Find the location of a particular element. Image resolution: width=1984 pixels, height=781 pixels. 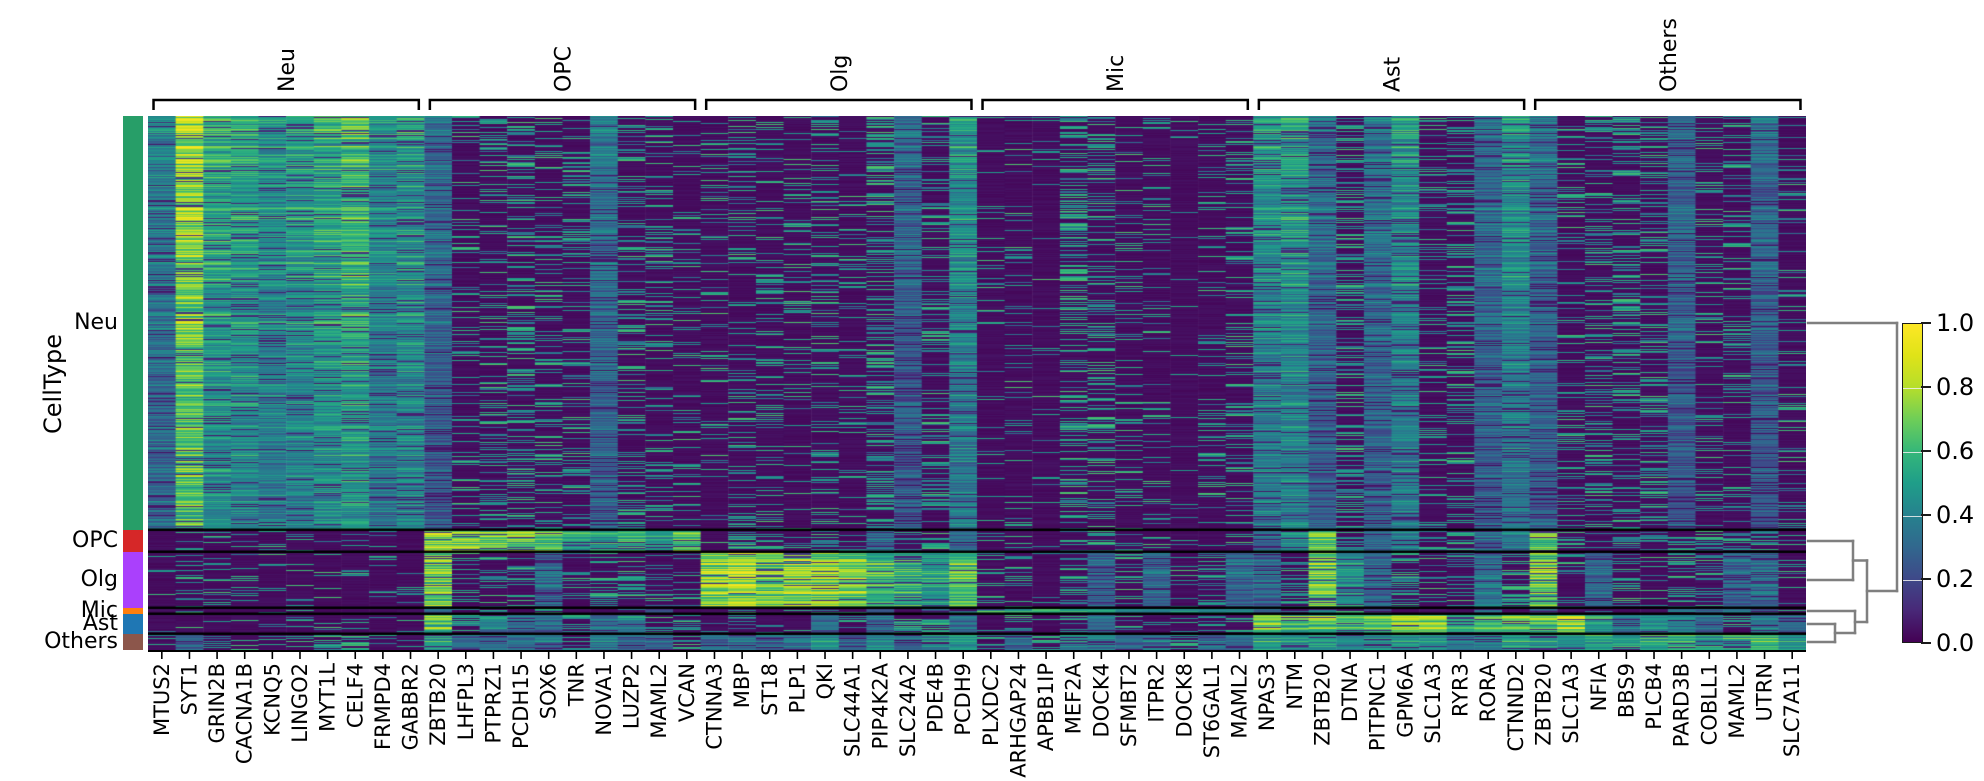

gene-label-qki: QKI is located at coordinates (825, 681).